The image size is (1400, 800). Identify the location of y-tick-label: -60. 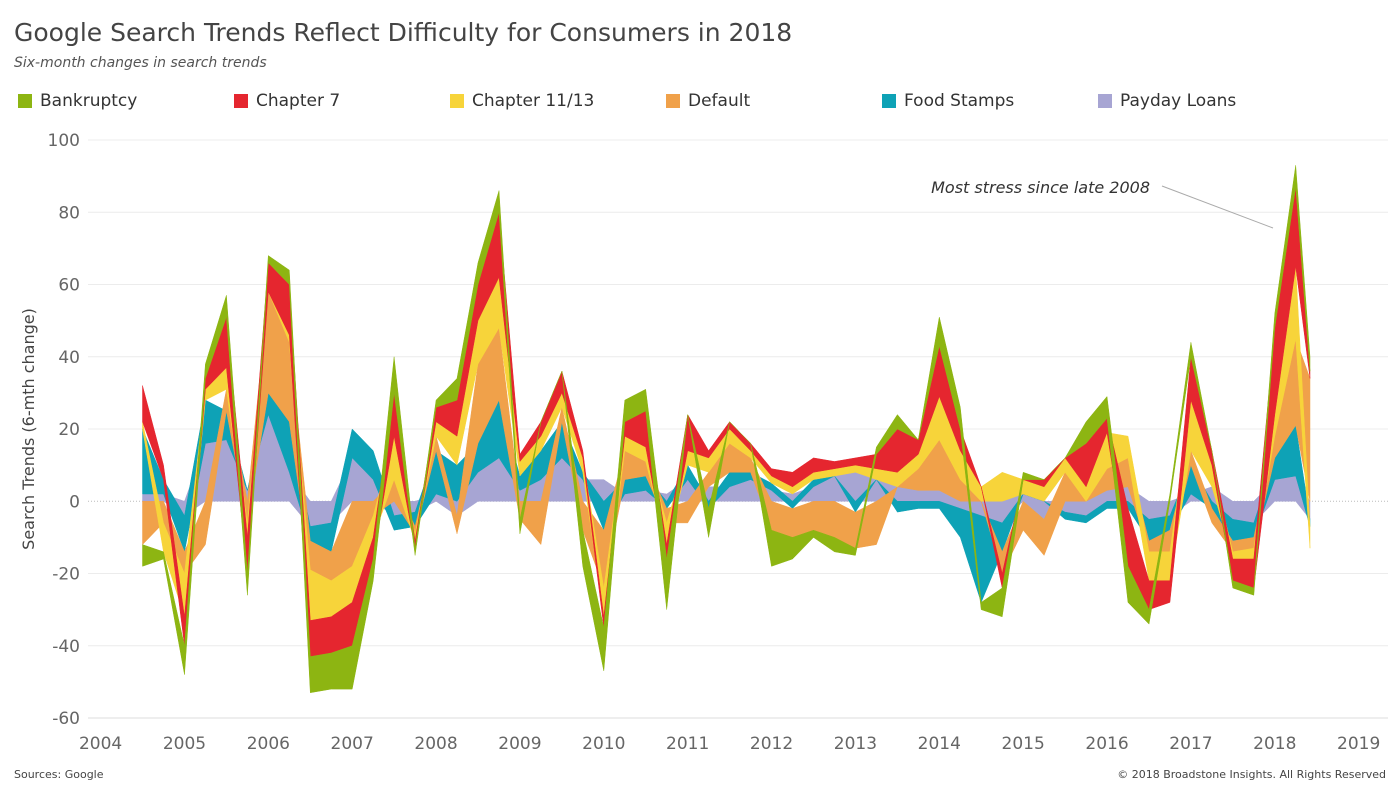
(66, 719).